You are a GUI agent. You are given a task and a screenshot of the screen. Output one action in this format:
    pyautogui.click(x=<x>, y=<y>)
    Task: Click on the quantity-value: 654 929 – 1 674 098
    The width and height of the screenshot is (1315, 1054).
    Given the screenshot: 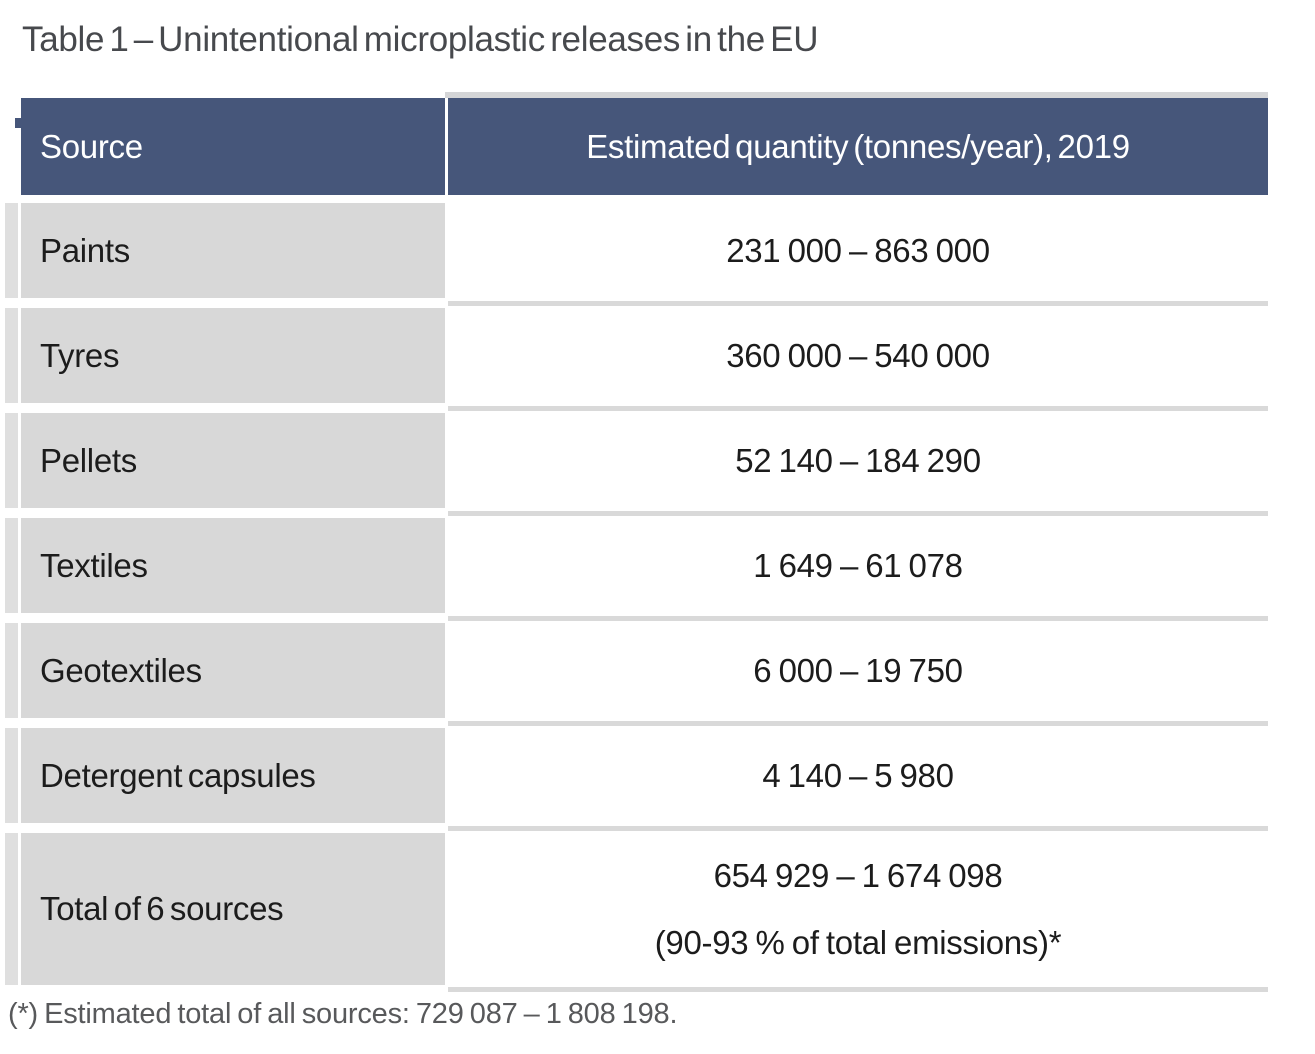 What is the action you would take?
    pyautogui.click(x=858, y=875)
    